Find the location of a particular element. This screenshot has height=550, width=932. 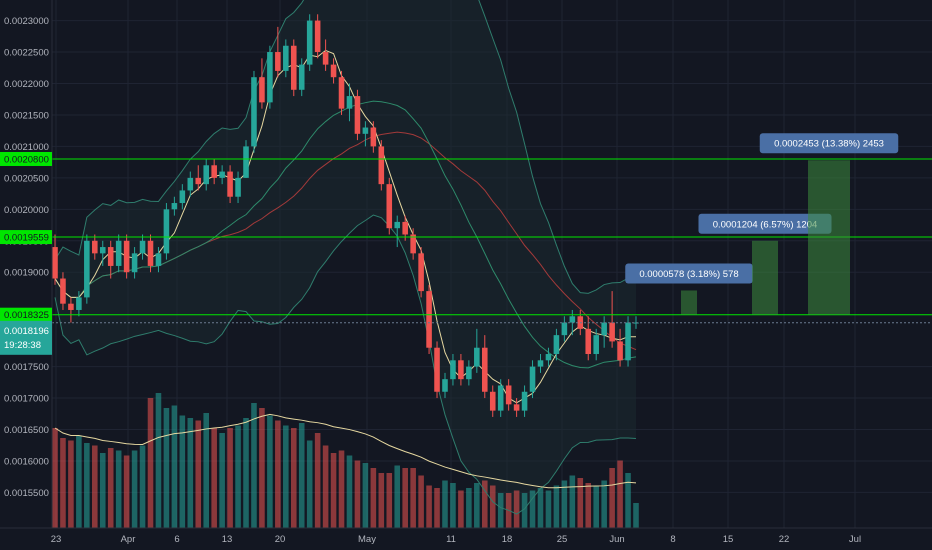

time-axis-bg is located at coordinates (466, 539).